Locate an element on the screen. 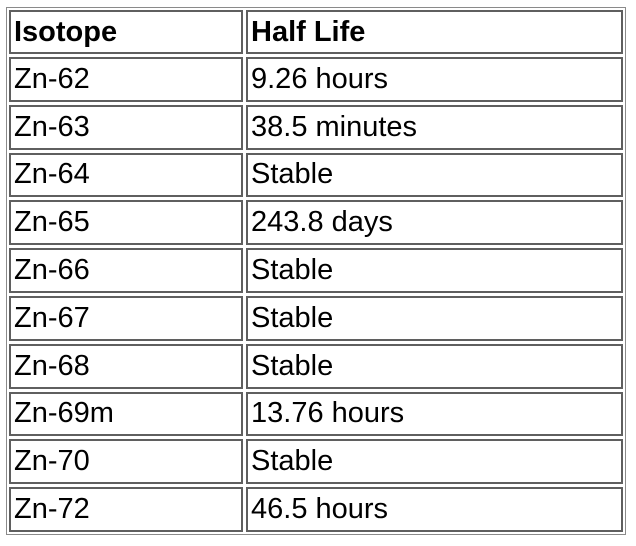 This screenshot has height=546, width=636. table-row: Zn-68 Stable is located at coordinates (316, 366).